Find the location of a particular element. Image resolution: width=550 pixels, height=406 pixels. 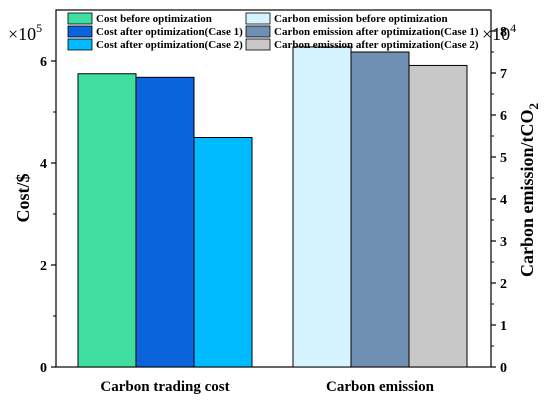

left-axis-label: Cost/$ is located at coordinates (23, 198).